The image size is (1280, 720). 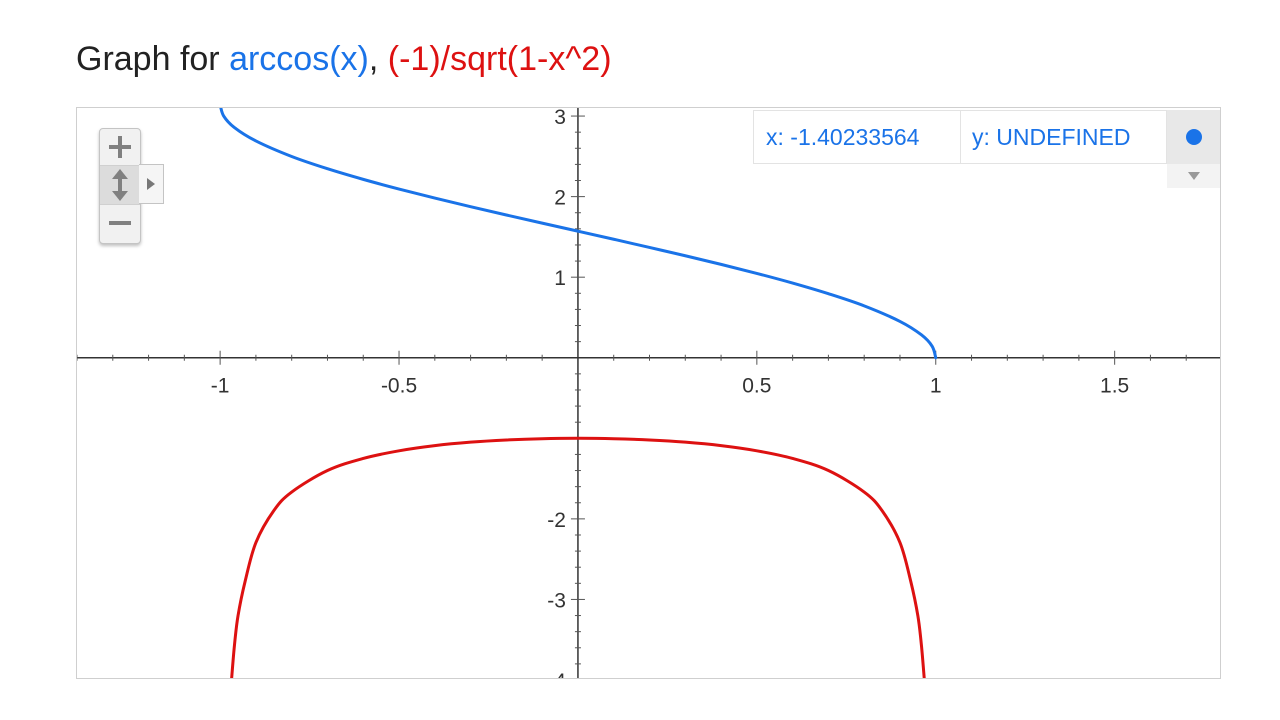 What do you see at coordinates (153, 59) in the screenshot?
I see `title-prefix: Graph for` at bounding box center [153, 59].